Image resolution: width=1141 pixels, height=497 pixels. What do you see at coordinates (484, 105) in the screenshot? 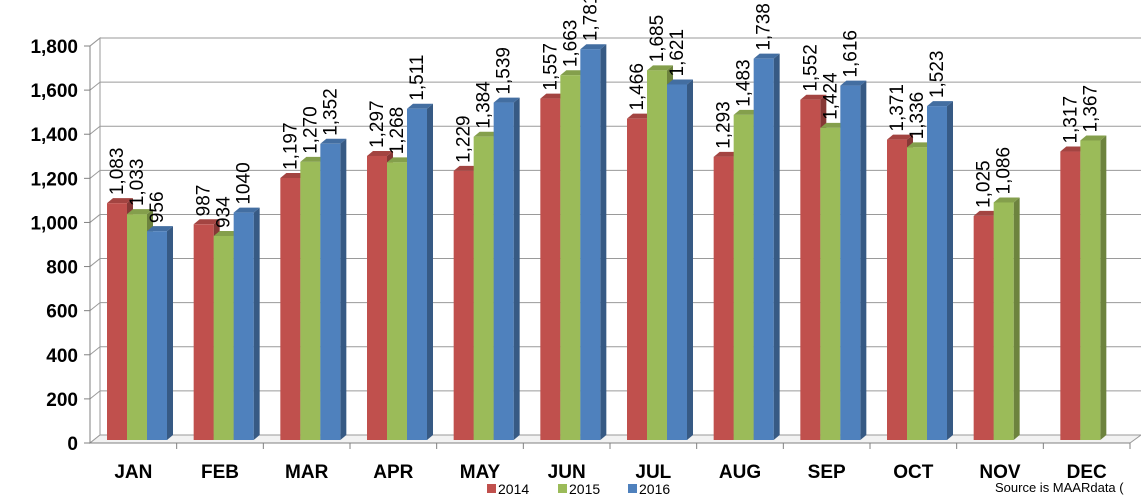
I see `data-label: 1,384` at bounding box center [484, 105].